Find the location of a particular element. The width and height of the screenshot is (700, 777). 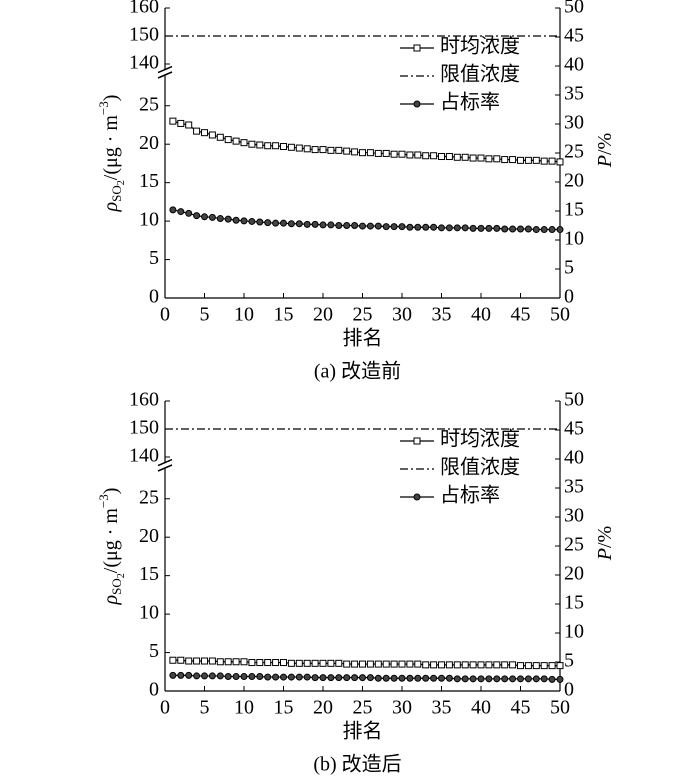

y-label-exp: −3 is located at coordinates (103, 501).